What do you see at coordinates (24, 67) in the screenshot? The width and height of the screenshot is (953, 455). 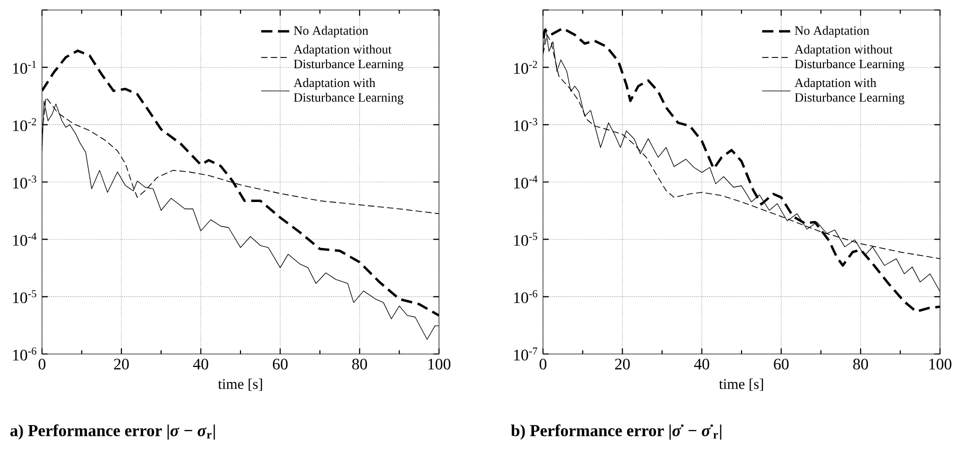 I see `y-tick-label: 10$^{-1}$` at bounding box center [24, 67].